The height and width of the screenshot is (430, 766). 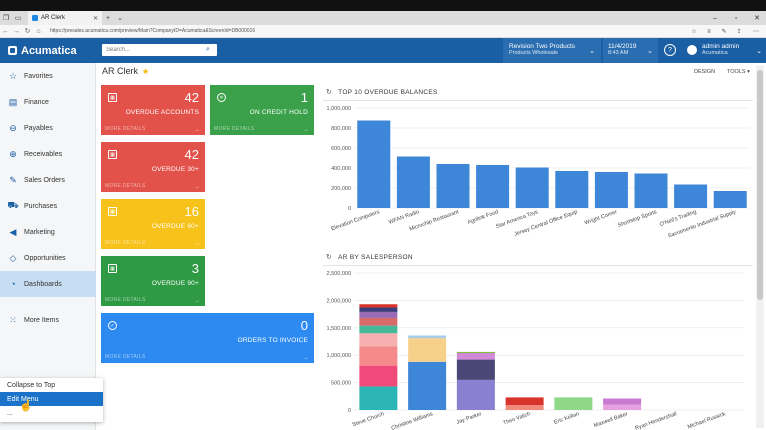 What do you see at coordinates (35, 18) in the screenshot?
I see `acumatica-favicon-icon` at bounding box center [35, 18].